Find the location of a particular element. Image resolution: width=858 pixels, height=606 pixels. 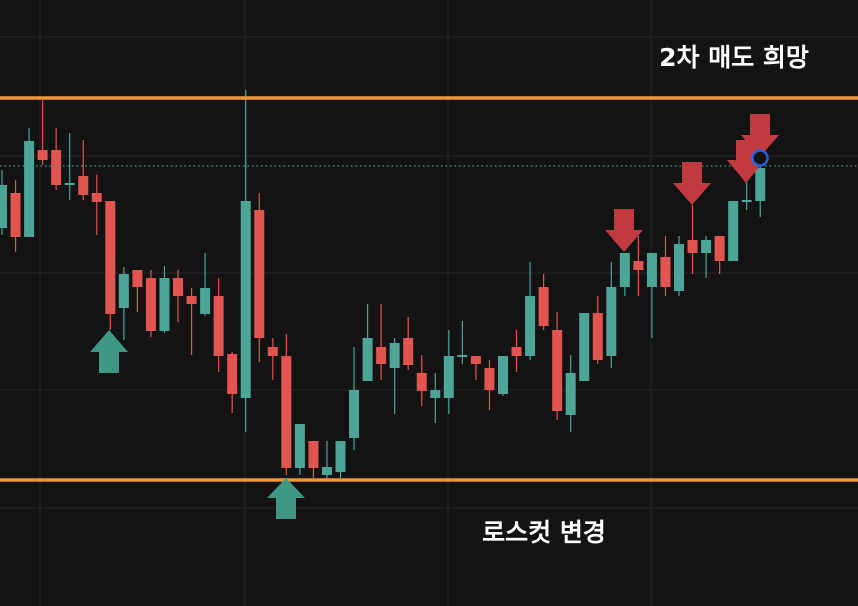

buy-arrows is located at coordinates (197, 424).